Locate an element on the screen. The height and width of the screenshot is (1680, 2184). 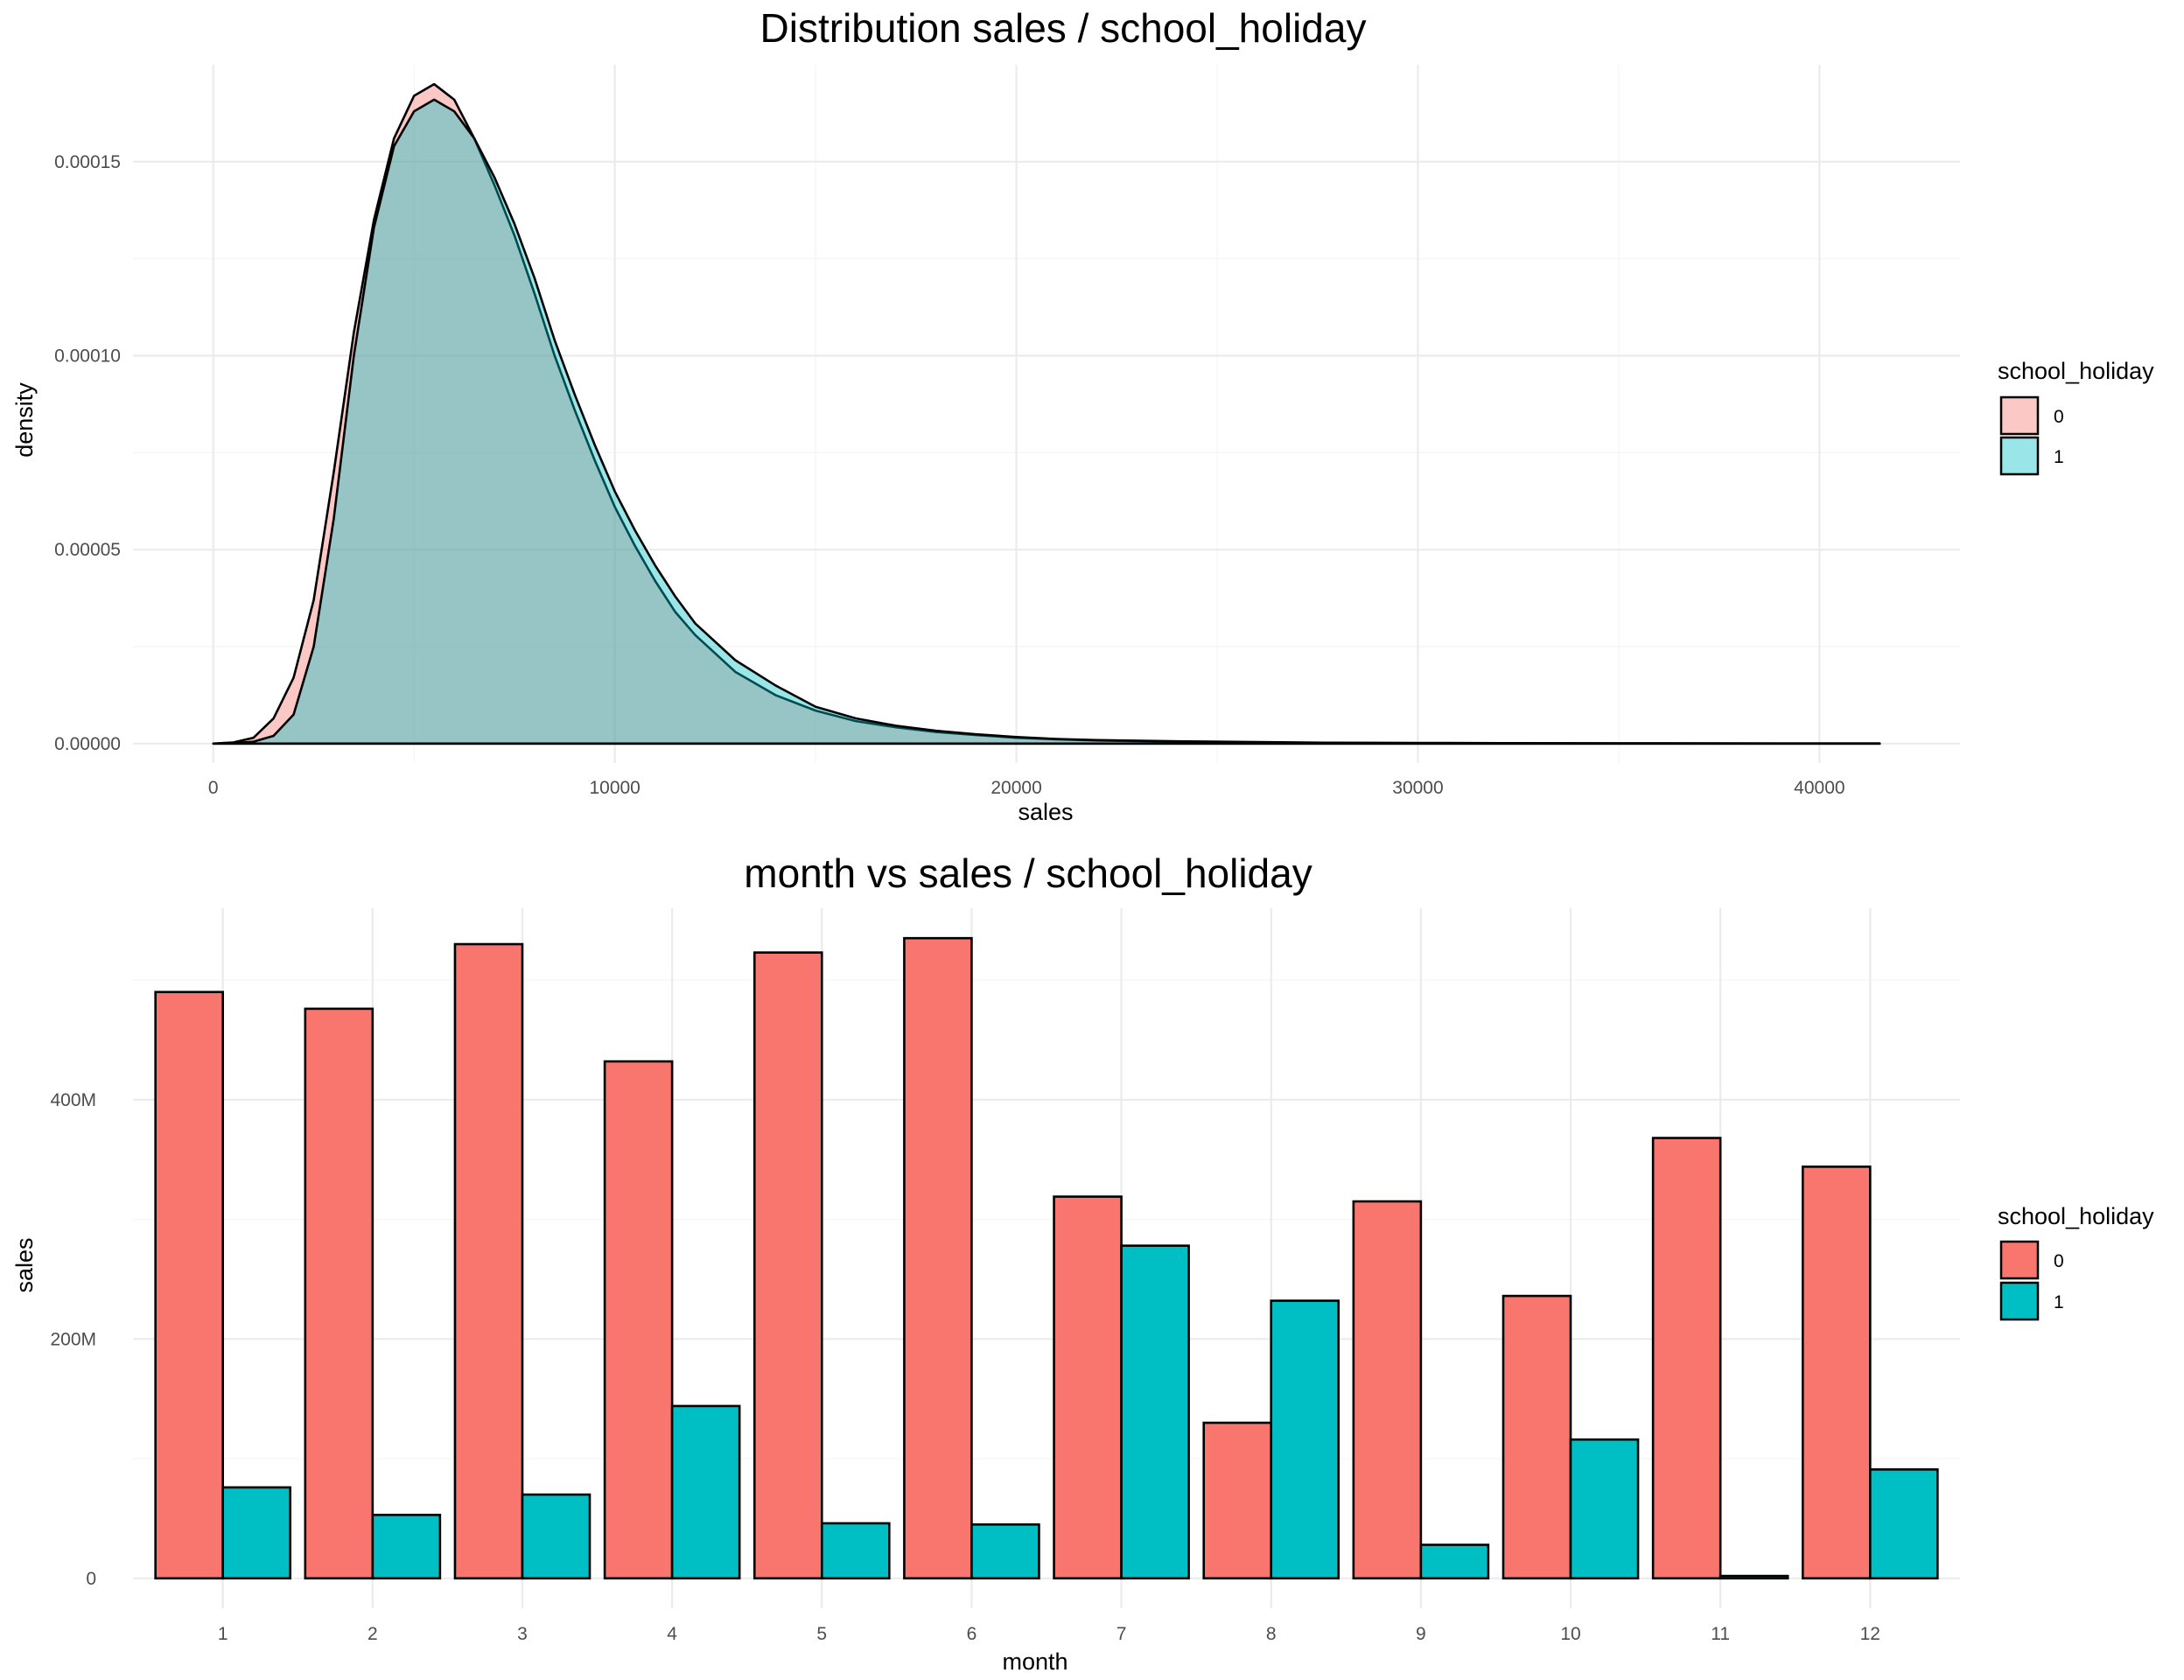
density-x-tick-label: 30000 is located at coordinates (1417, 788).